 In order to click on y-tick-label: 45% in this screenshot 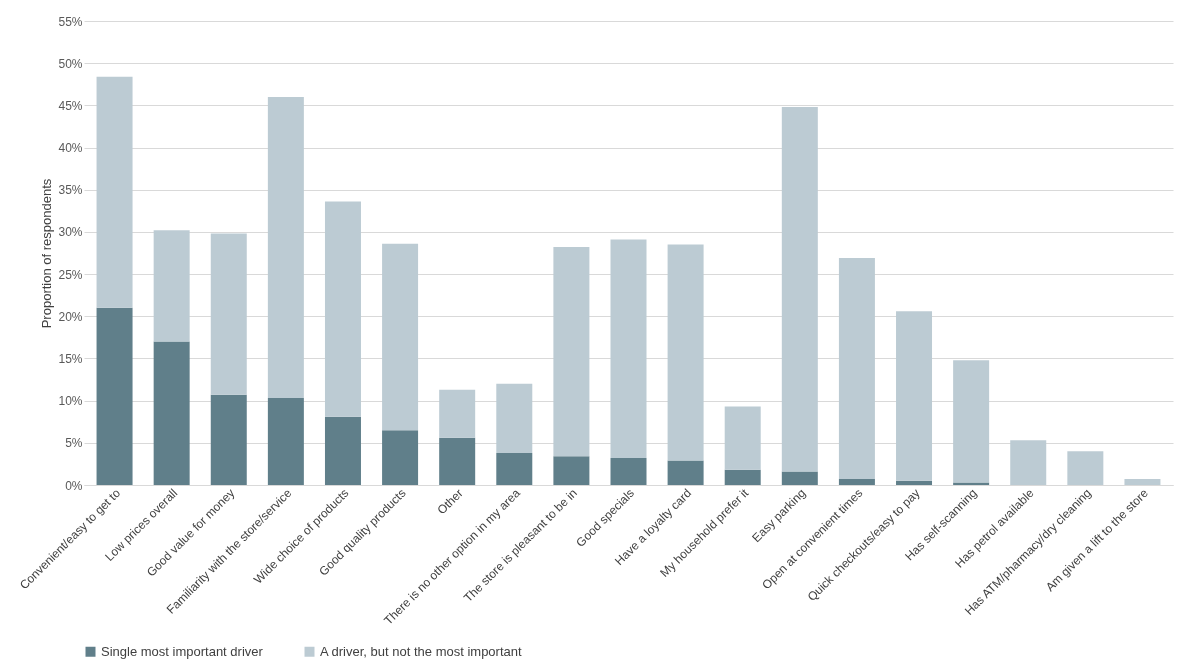, I will do `click(70, 105)`.